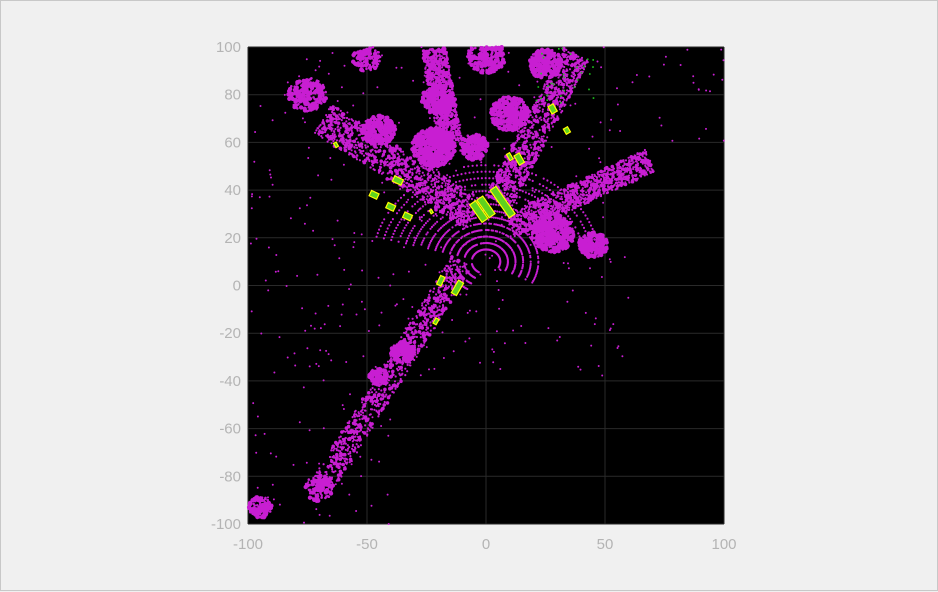 The image size is (938, 592). I want to click on y-tick-label: 40, so click(232, 190).